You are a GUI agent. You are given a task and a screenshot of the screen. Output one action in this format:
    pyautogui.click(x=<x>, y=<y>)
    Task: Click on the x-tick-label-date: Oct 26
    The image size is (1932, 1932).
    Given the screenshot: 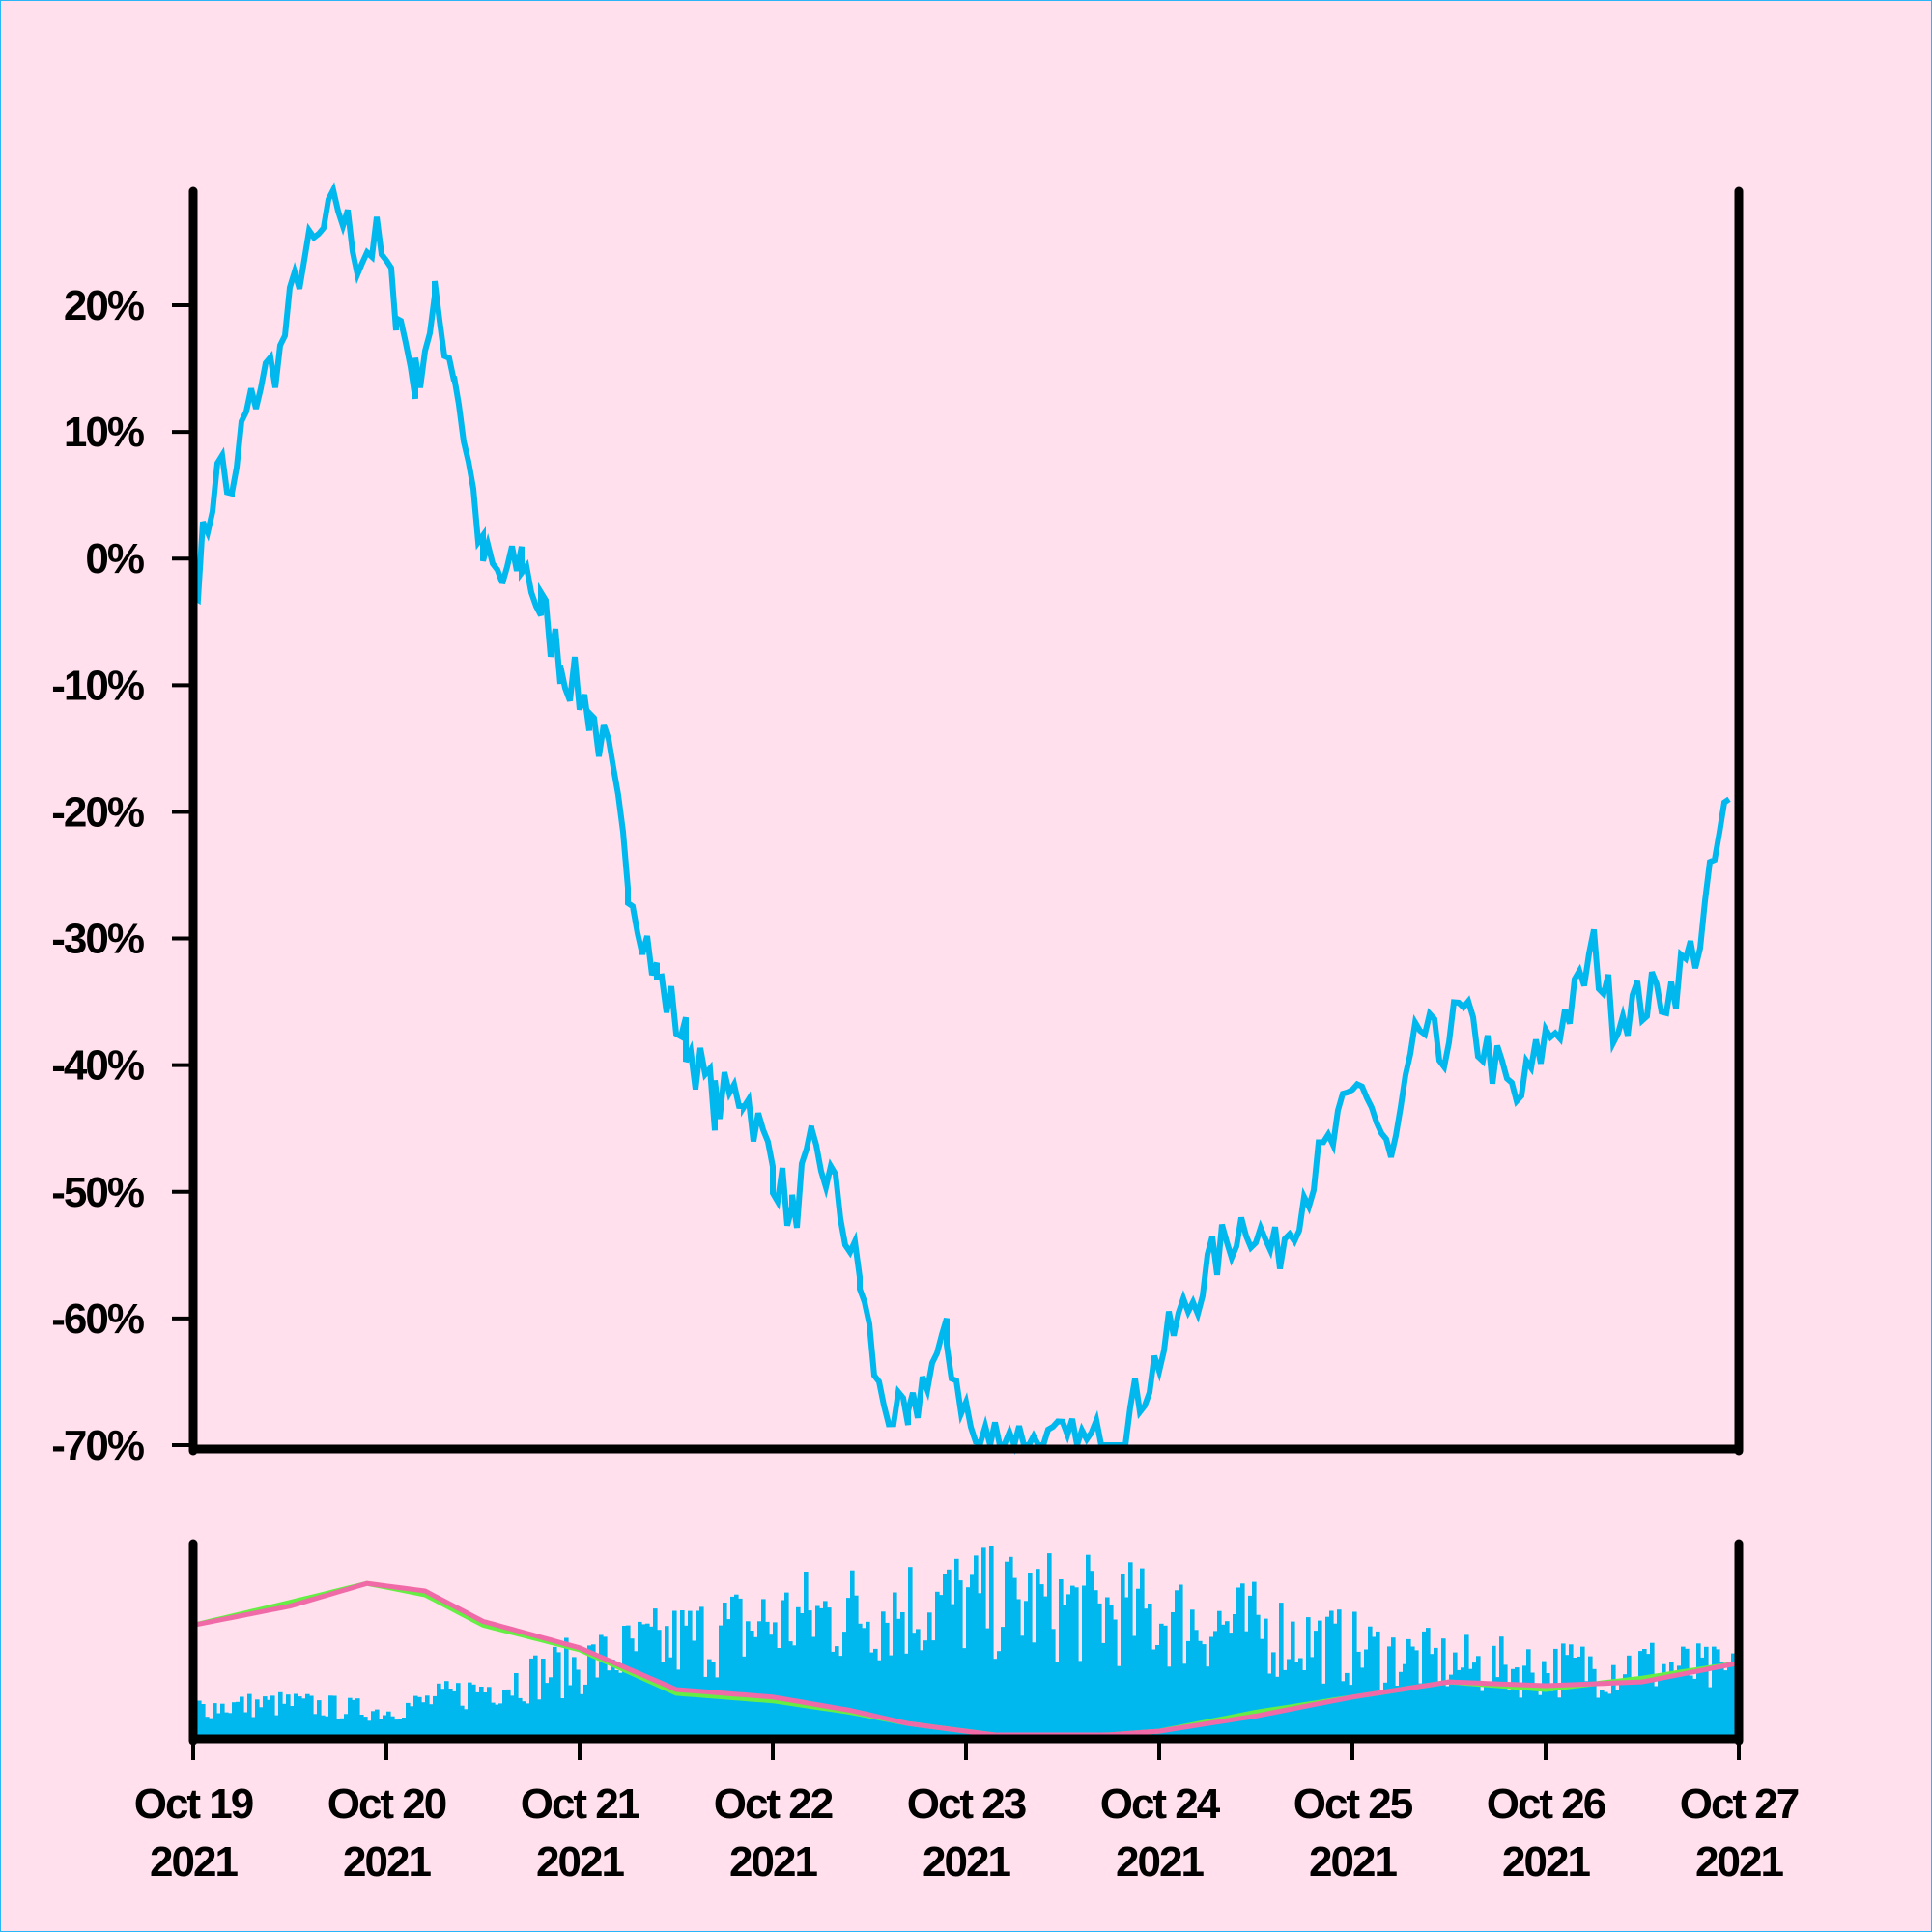 What is the action you would take?
    pyautogui.click(x=1546, y=1804)
    